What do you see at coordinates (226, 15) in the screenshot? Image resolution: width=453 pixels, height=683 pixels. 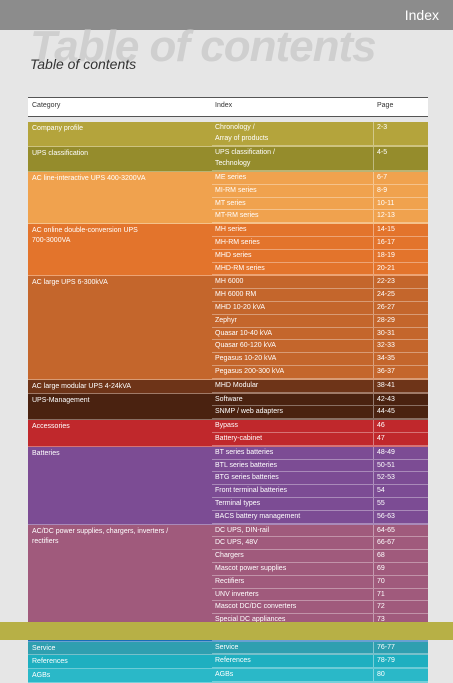 I see `header-band: Index` at bounding box center [226, 15].